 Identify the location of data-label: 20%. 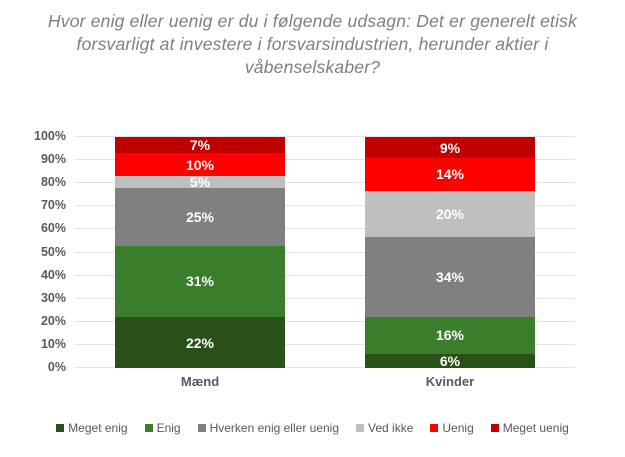
(450, 214).